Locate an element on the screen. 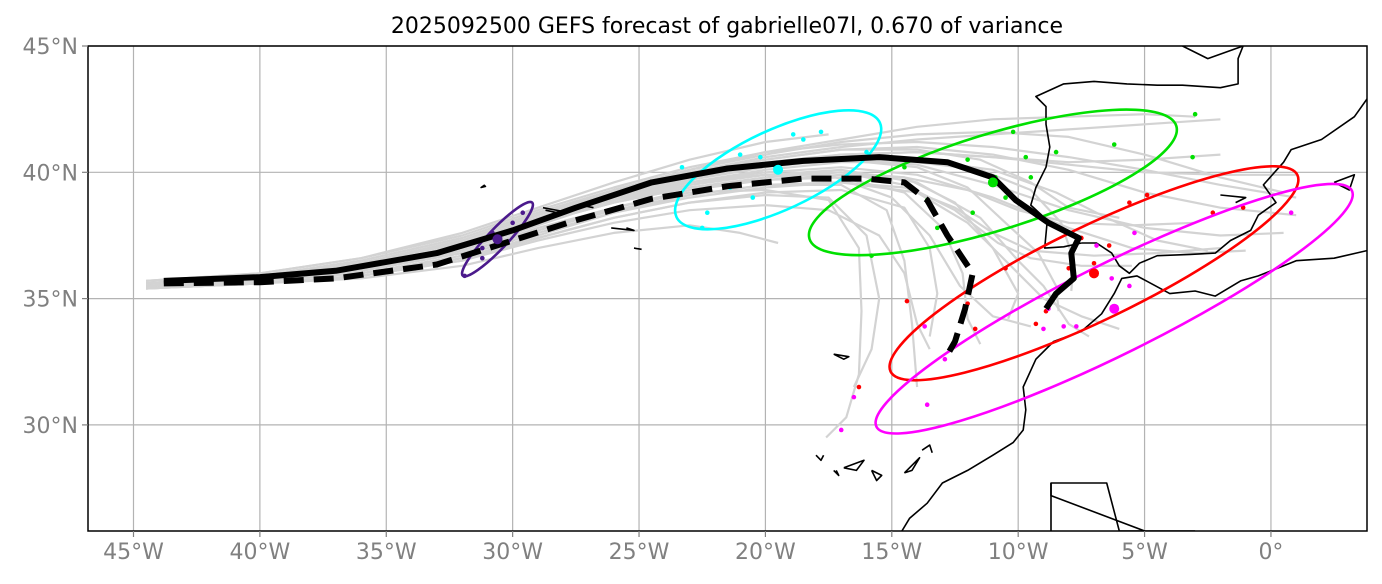  x-tick-label: 45°W is located at coordinates (133, 552).